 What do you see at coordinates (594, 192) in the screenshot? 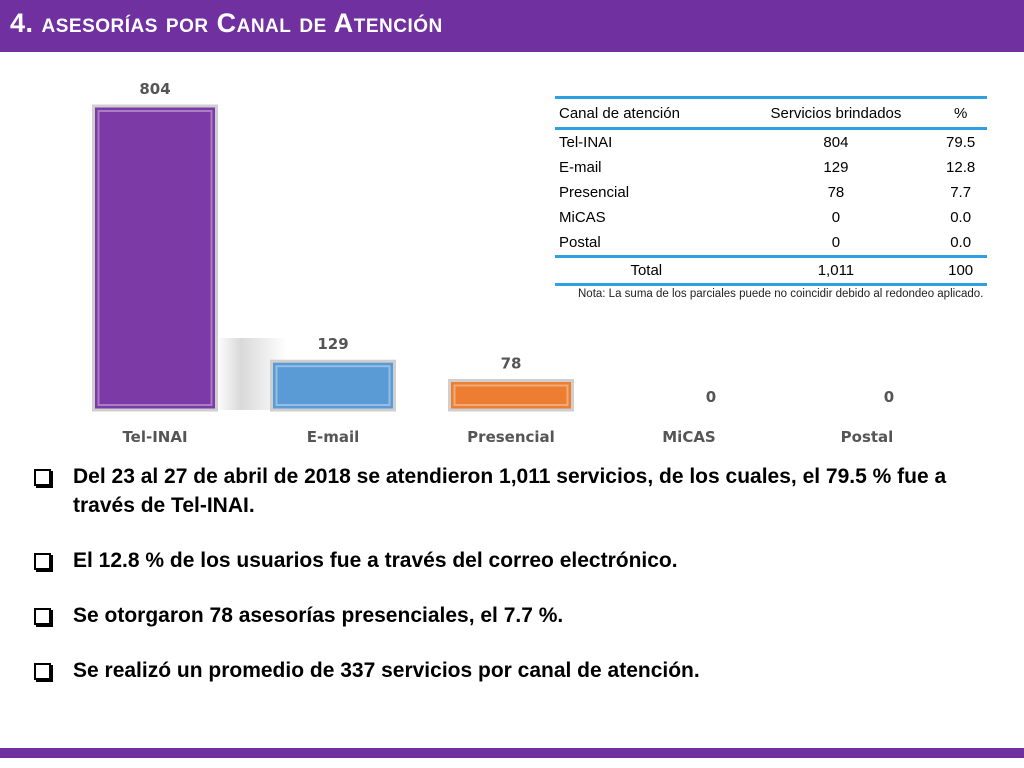
I see `row-channel: Presencial` at bounding box center [594, 192].